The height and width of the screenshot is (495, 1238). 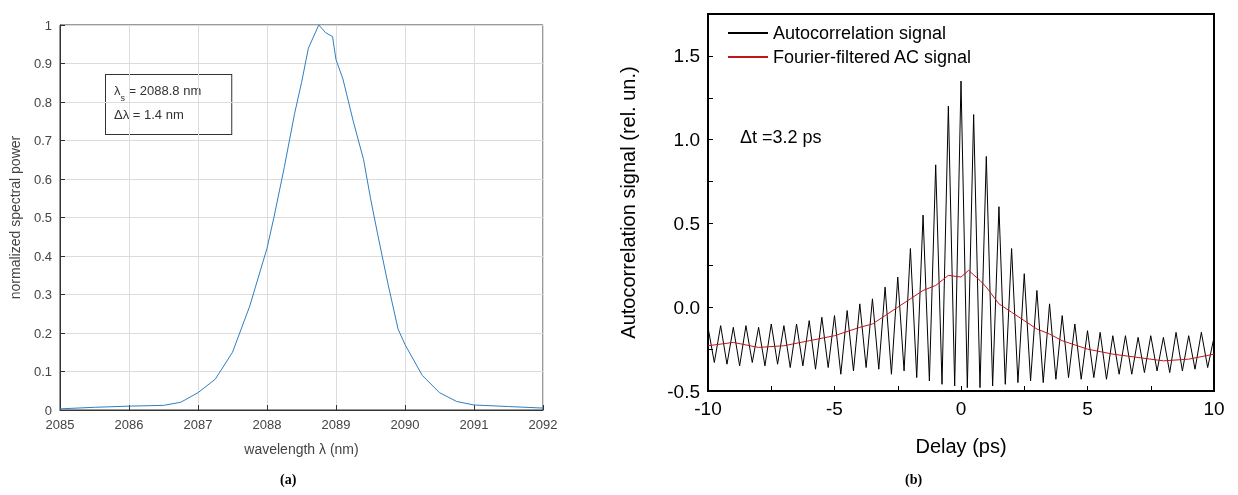 What do you see at coordinates (301, 449) in the screenshot?
I see `x-axis-title: wavelength λ (nm)` at bounding box center [301, 449].